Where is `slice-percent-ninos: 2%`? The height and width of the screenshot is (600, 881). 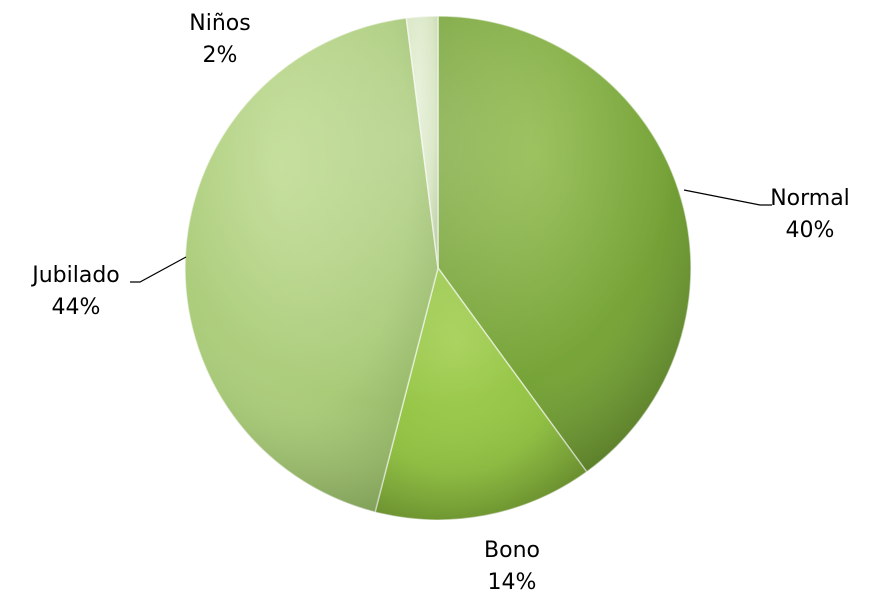
slice-percent-ninos: 2% is located at coordinates (220, 55).